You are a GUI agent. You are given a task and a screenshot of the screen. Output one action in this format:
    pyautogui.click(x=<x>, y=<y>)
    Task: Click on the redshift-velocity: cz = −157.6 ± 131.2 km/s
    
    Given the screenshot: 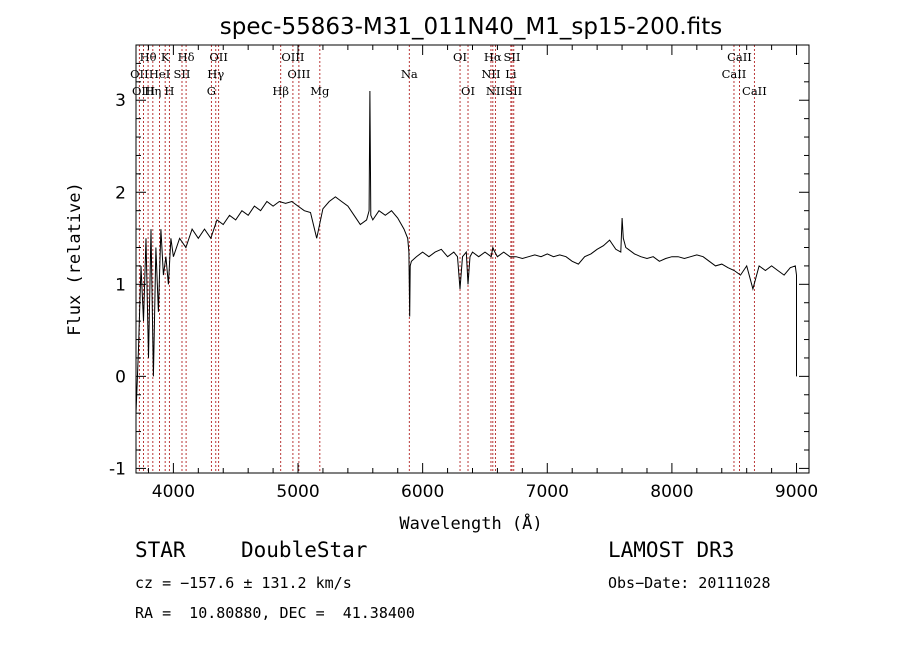 What is the action you would take?
    pyautogui.click(x=243, y=583)
    